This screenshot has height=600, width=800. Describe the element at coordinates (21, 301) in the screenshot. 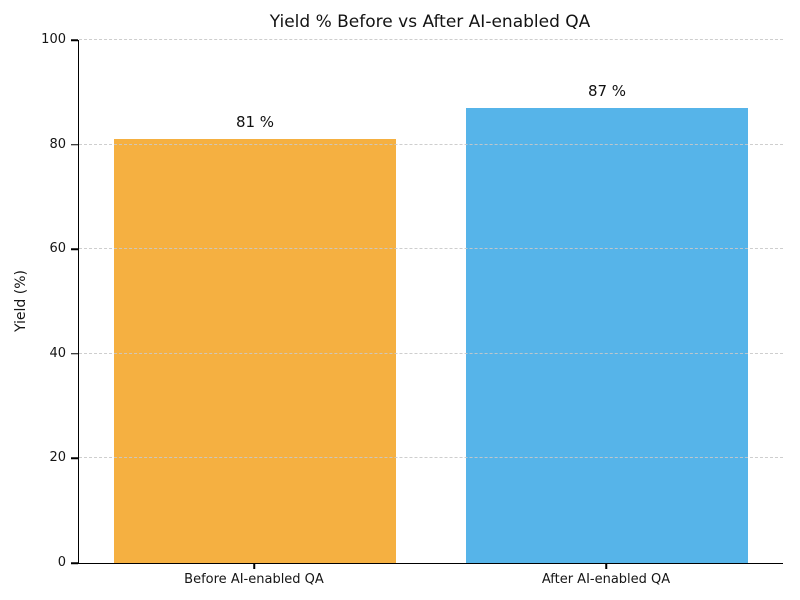

I see `y-axis-label: Yield (%)` at that location.